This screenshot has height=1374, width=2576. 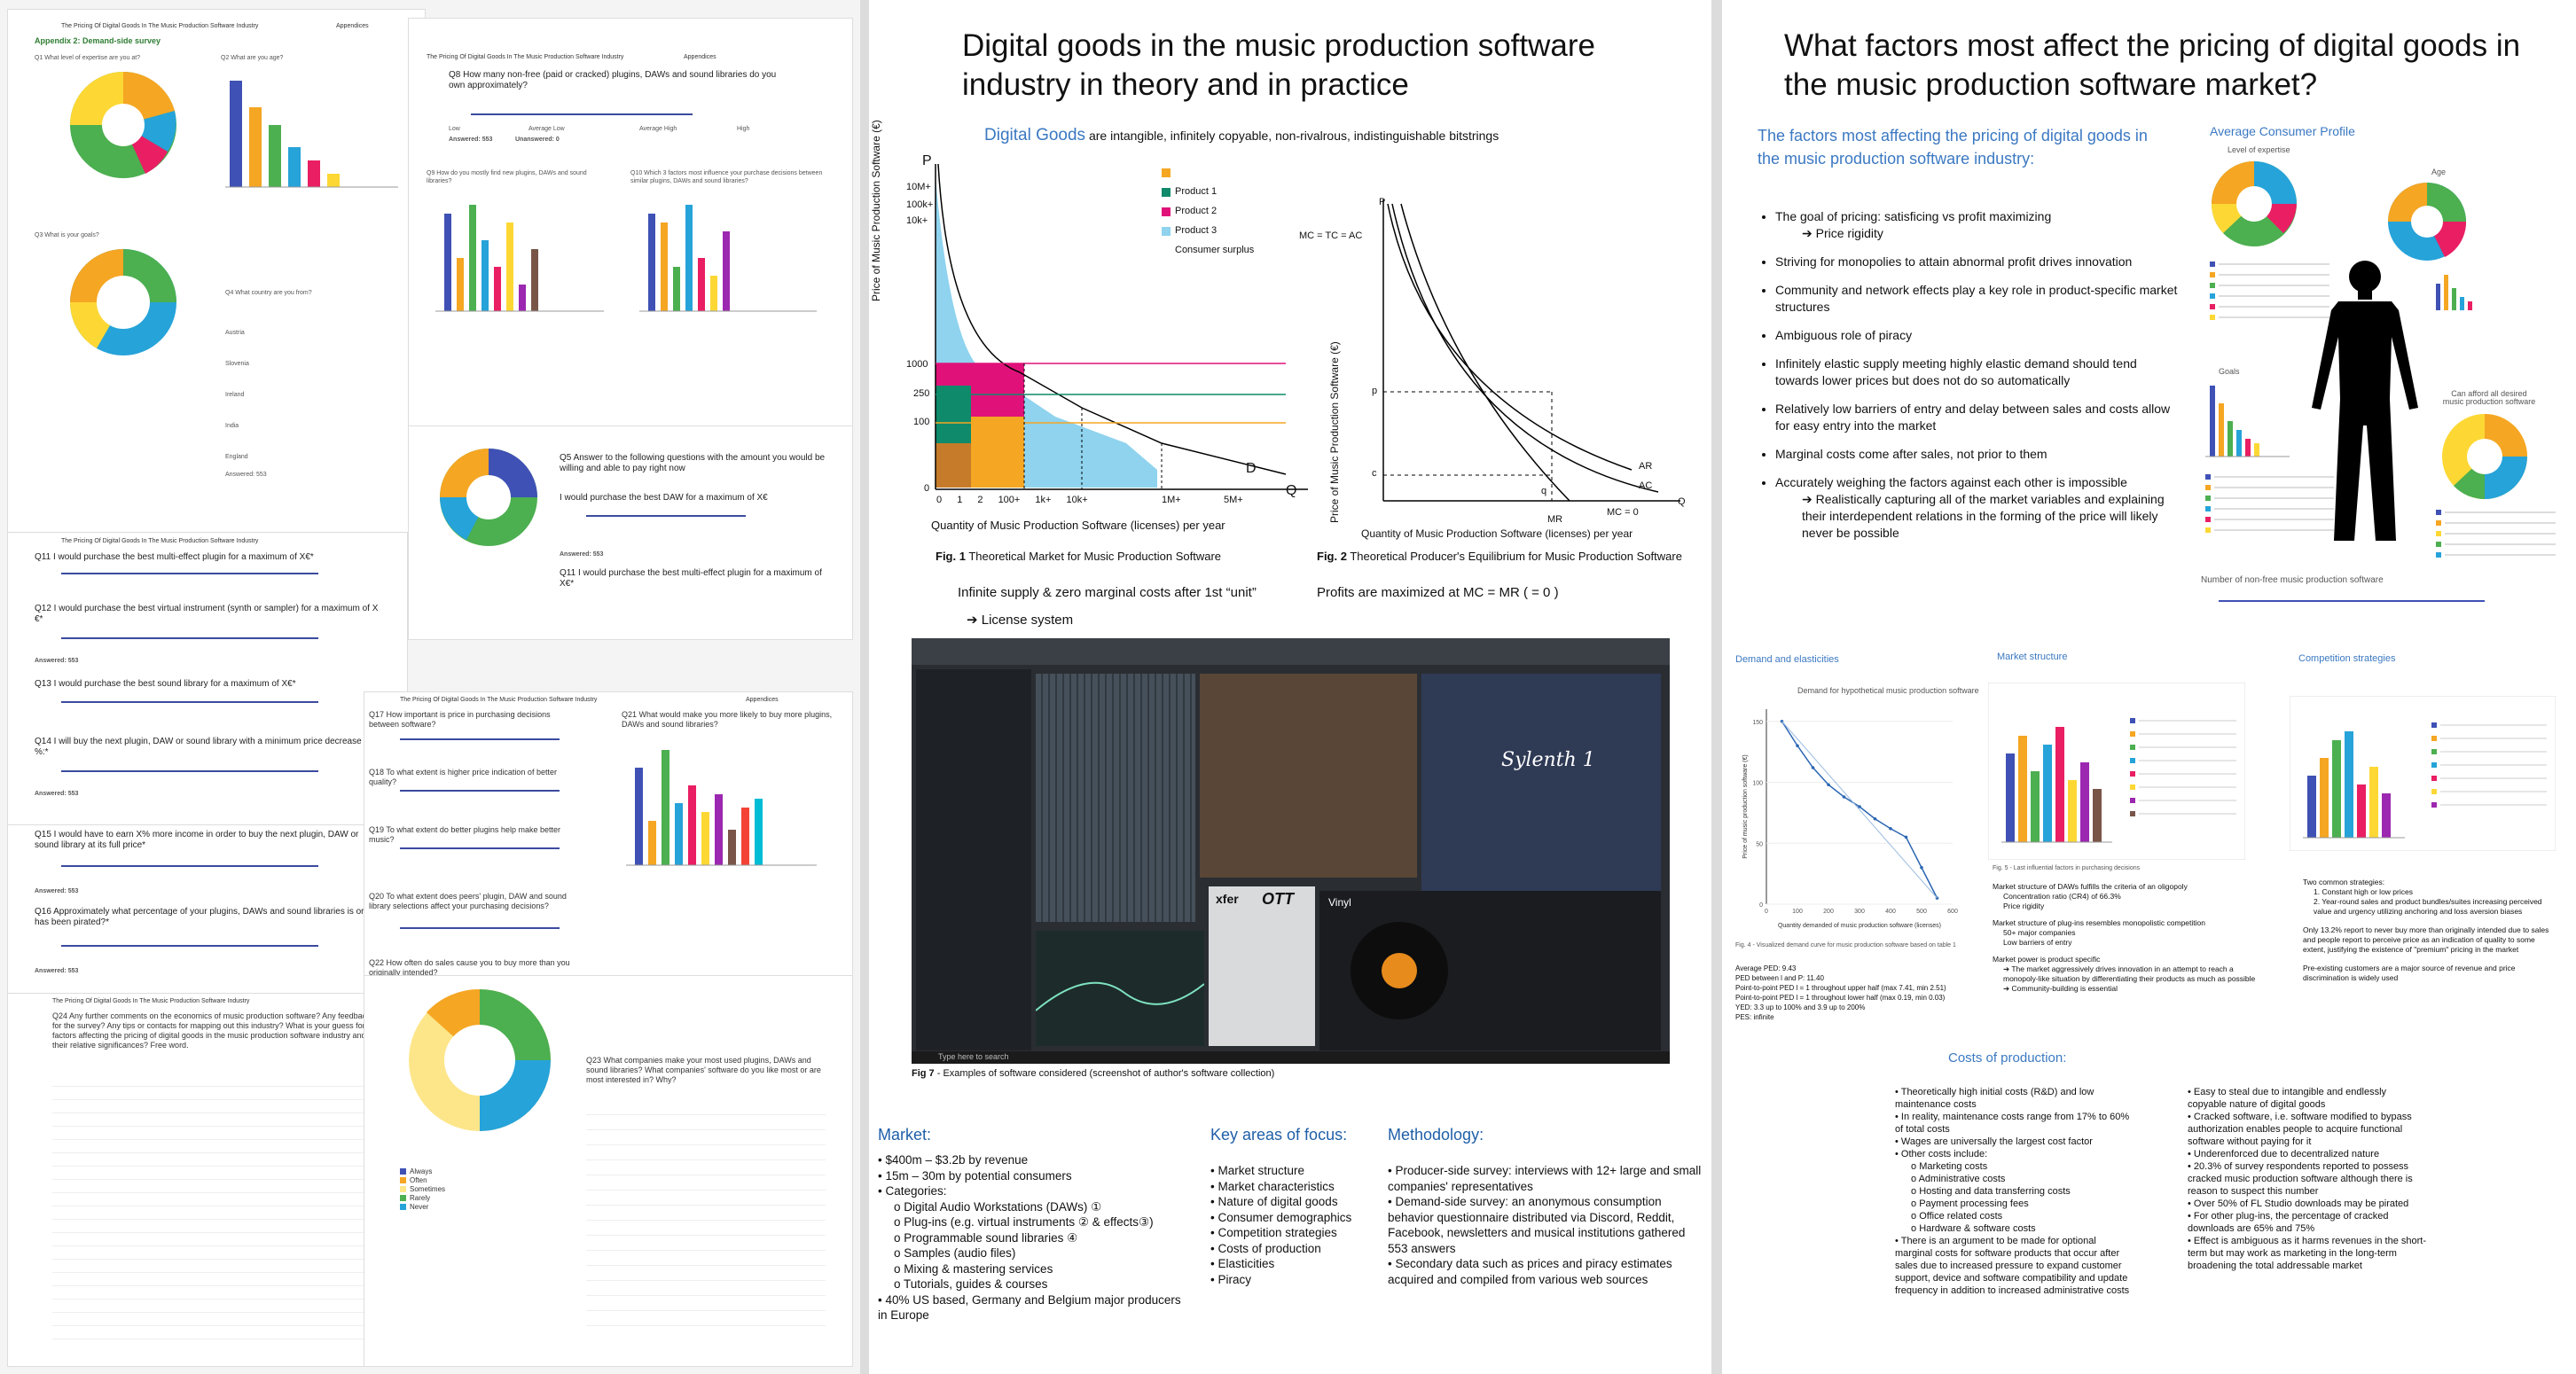 What do you see at coordinates (2247, 422) in the screenshot?
I see `profile-goals-bars` at bounding box center [2247, 422].